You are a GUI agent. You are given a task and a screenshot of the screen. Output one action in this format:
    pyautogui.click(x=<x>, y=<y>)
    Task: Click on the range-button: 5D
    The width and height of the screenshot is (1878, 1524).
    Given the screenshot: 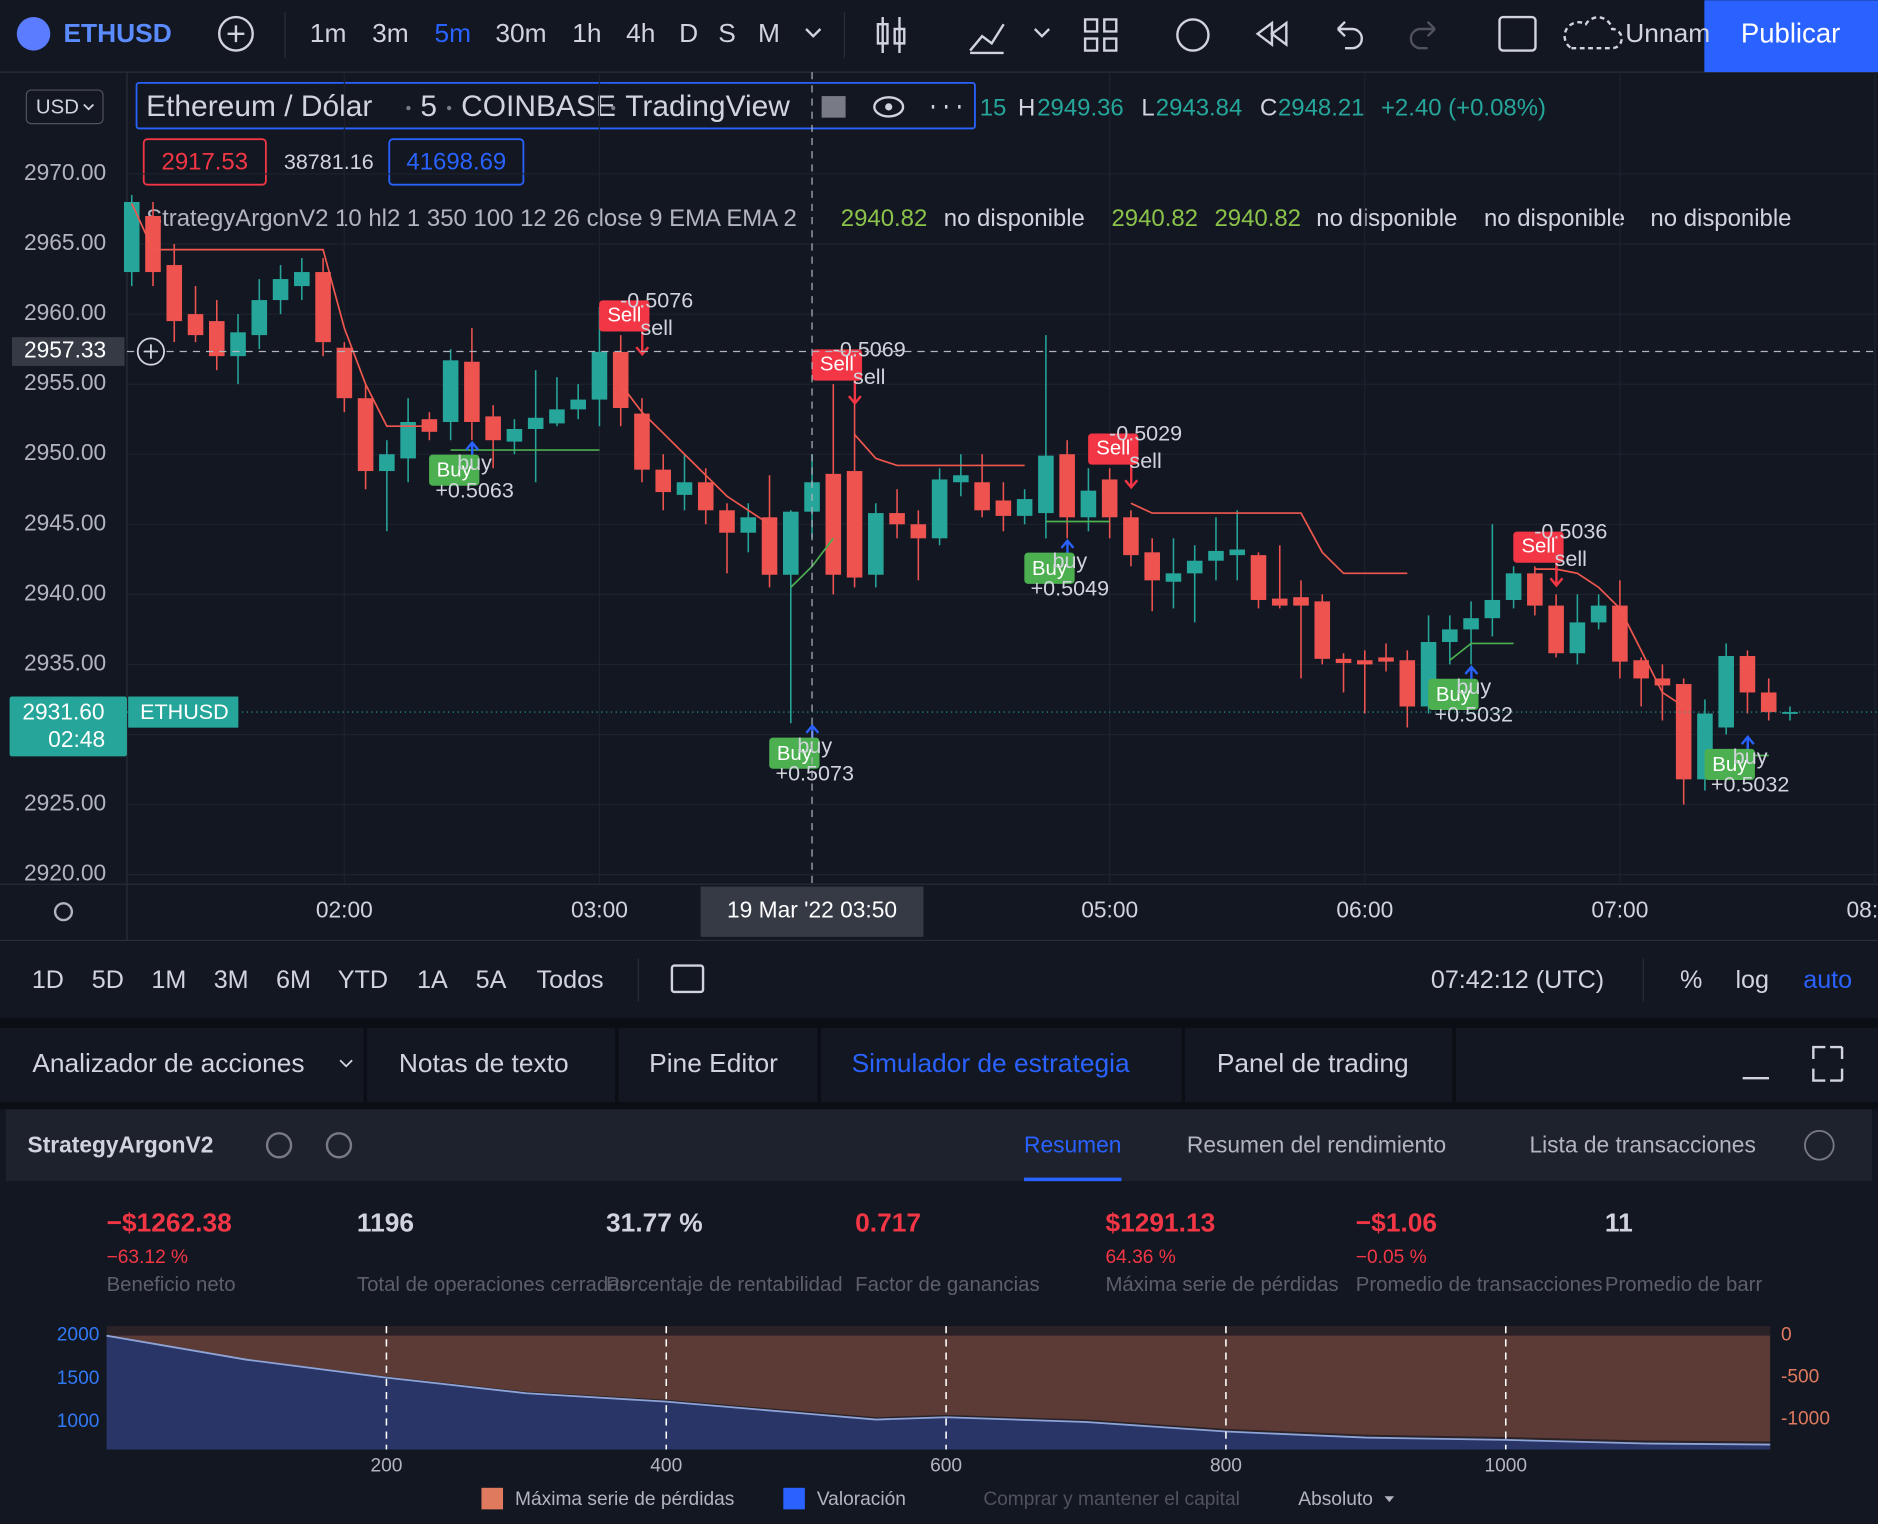 What is the action you would take?
    pyautogui.click(x=108, y=980)
    